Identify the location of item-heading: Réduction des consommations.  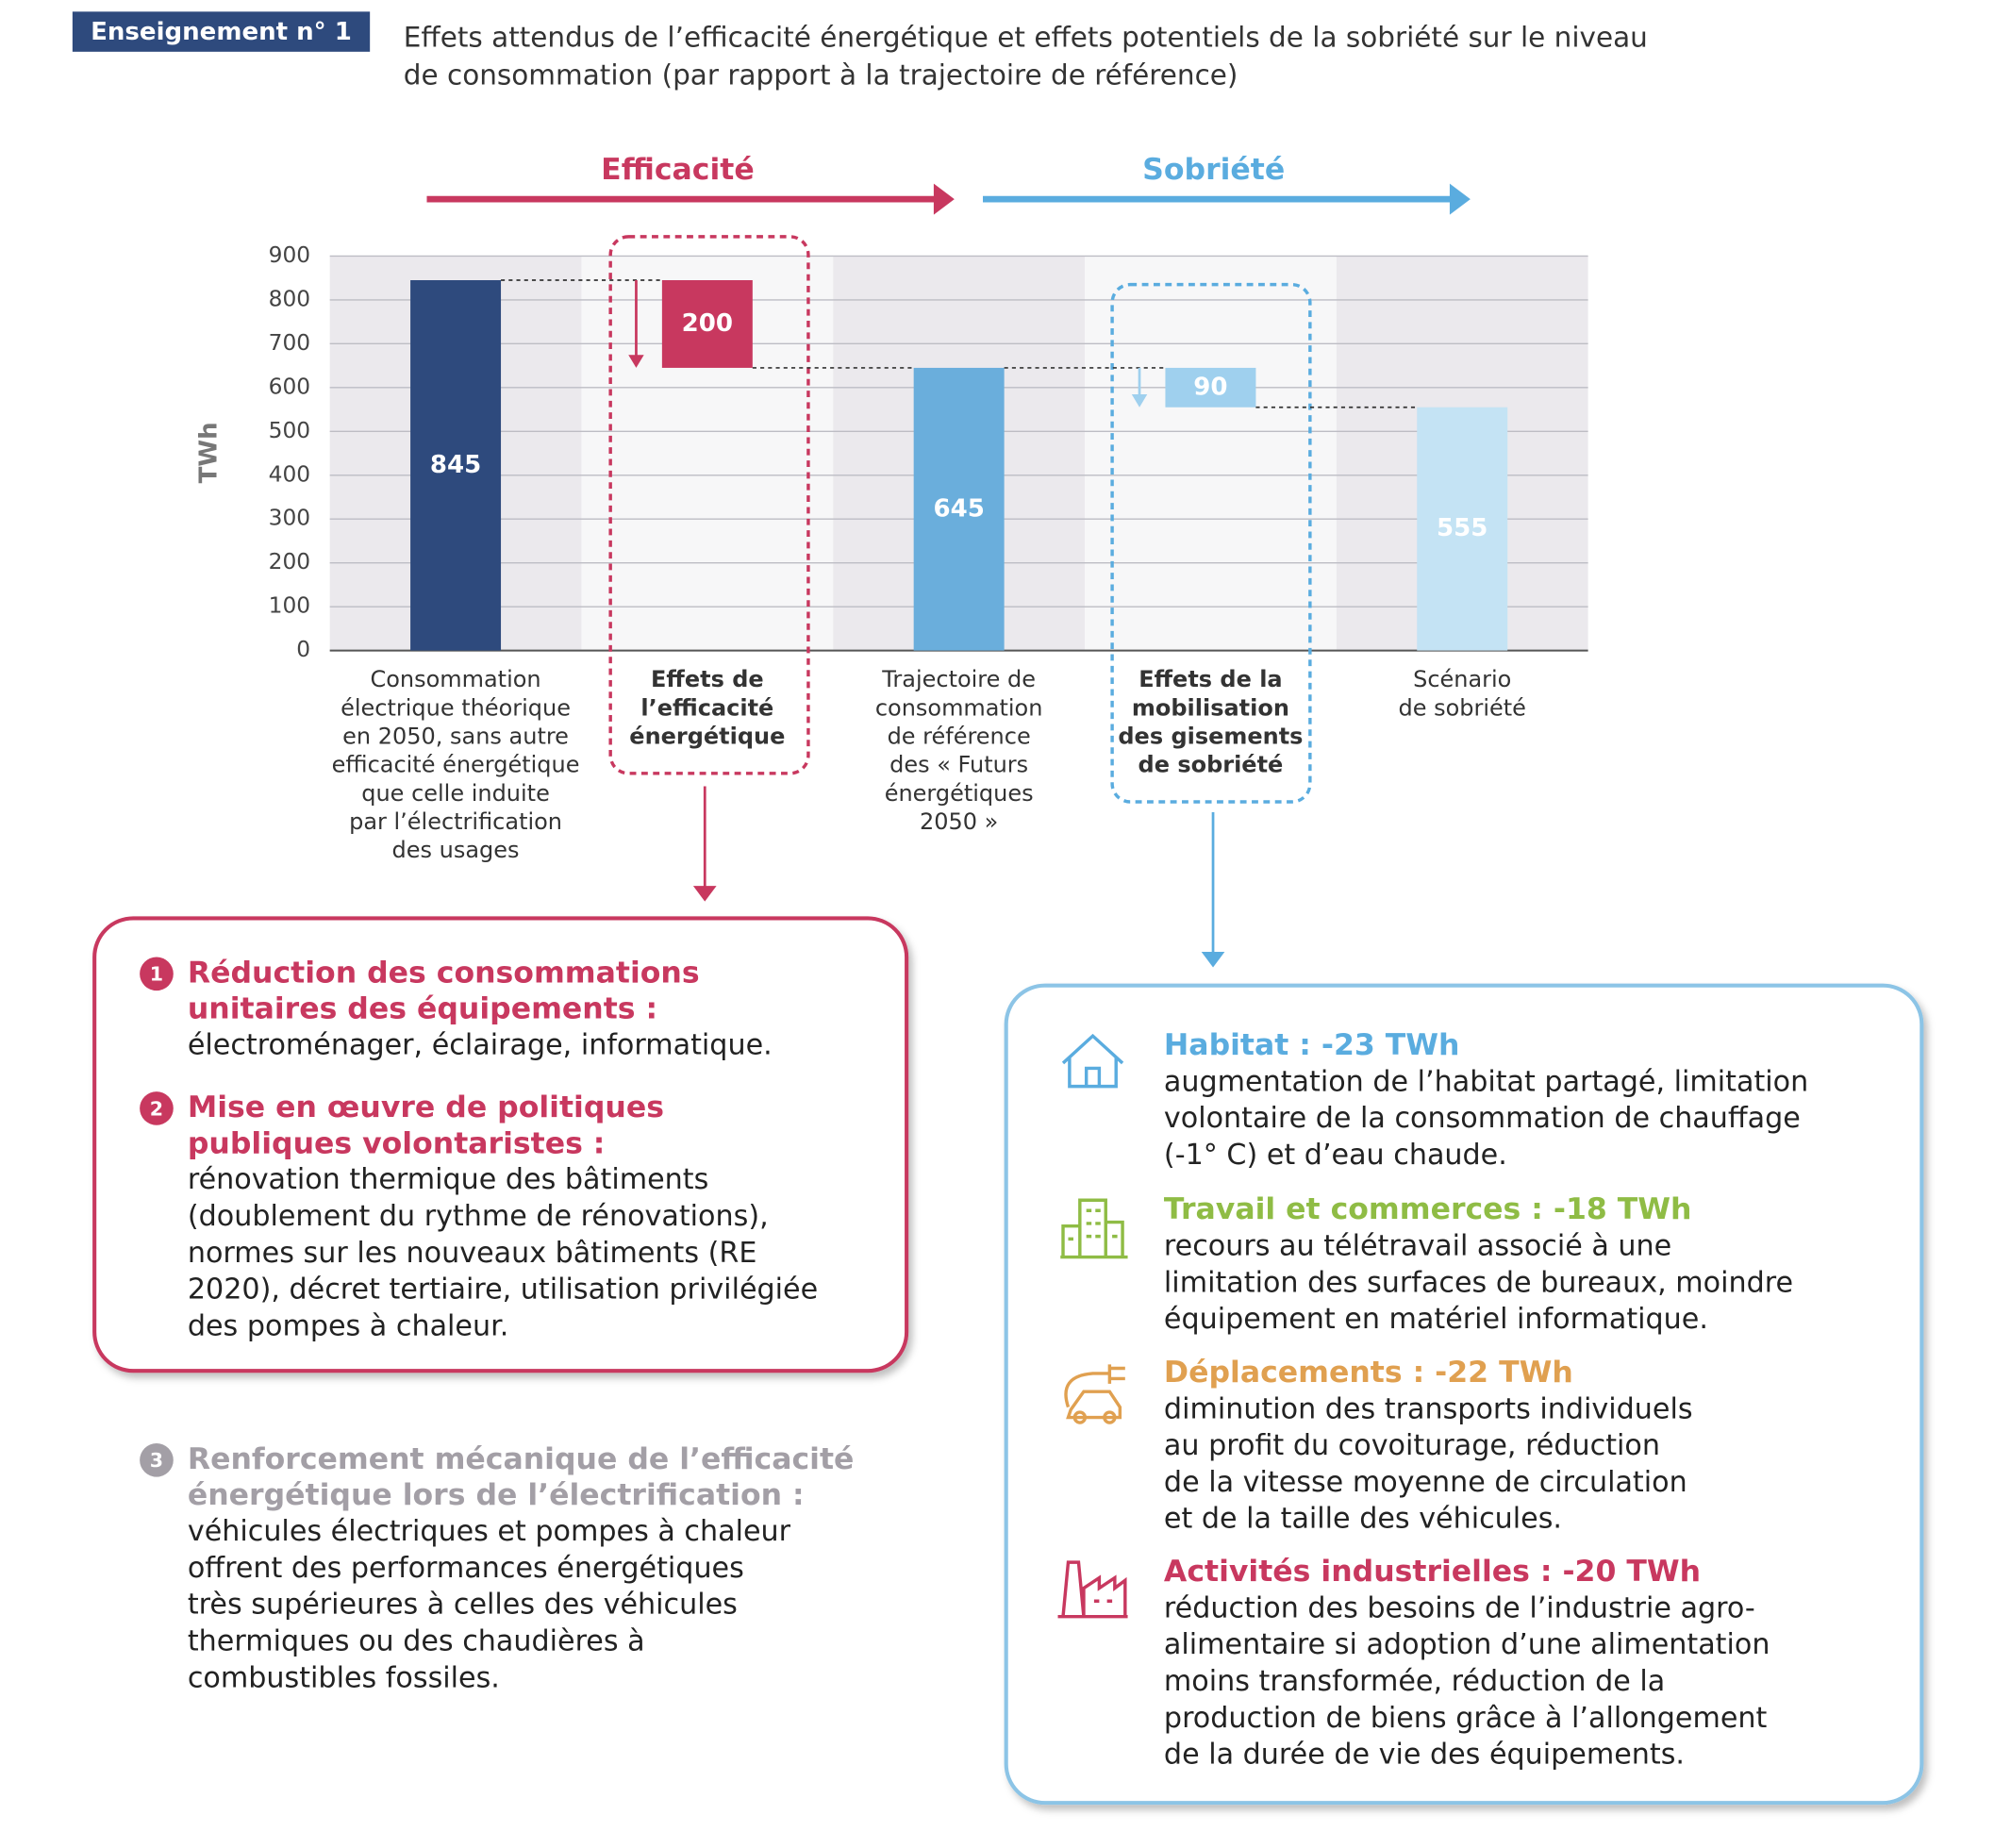
(444, 973).